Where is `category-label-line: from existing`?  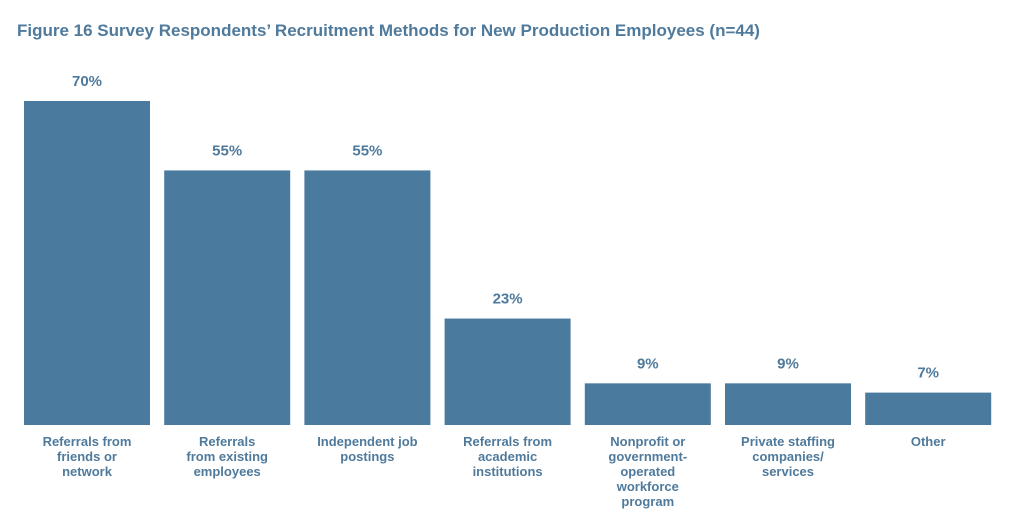
category-label-line: from existing is located at coordinates (227, 456).